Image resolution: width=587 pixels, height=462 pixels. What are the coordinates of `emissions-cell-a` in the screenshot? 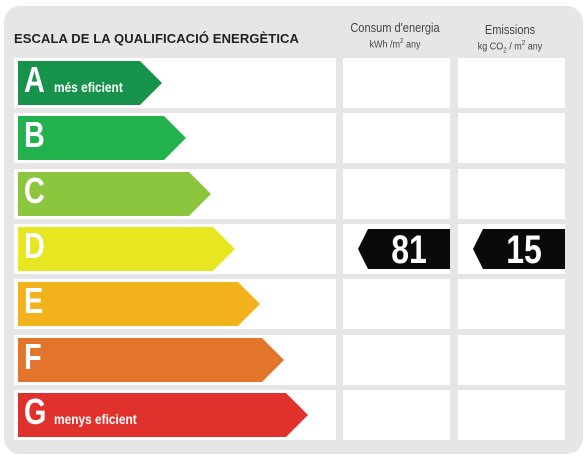 It's located at (511, 83).